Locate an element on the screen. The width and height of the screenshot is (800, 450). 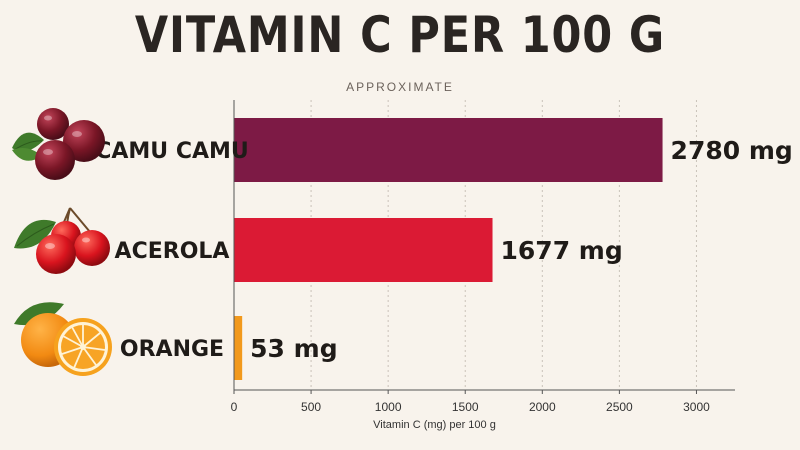
value-label: 53 mg is located at coordinates (293, 348).